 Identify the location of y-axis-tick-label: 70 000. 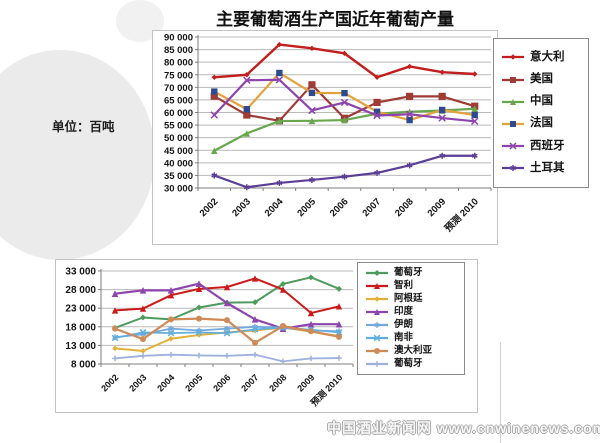
(178, 88).